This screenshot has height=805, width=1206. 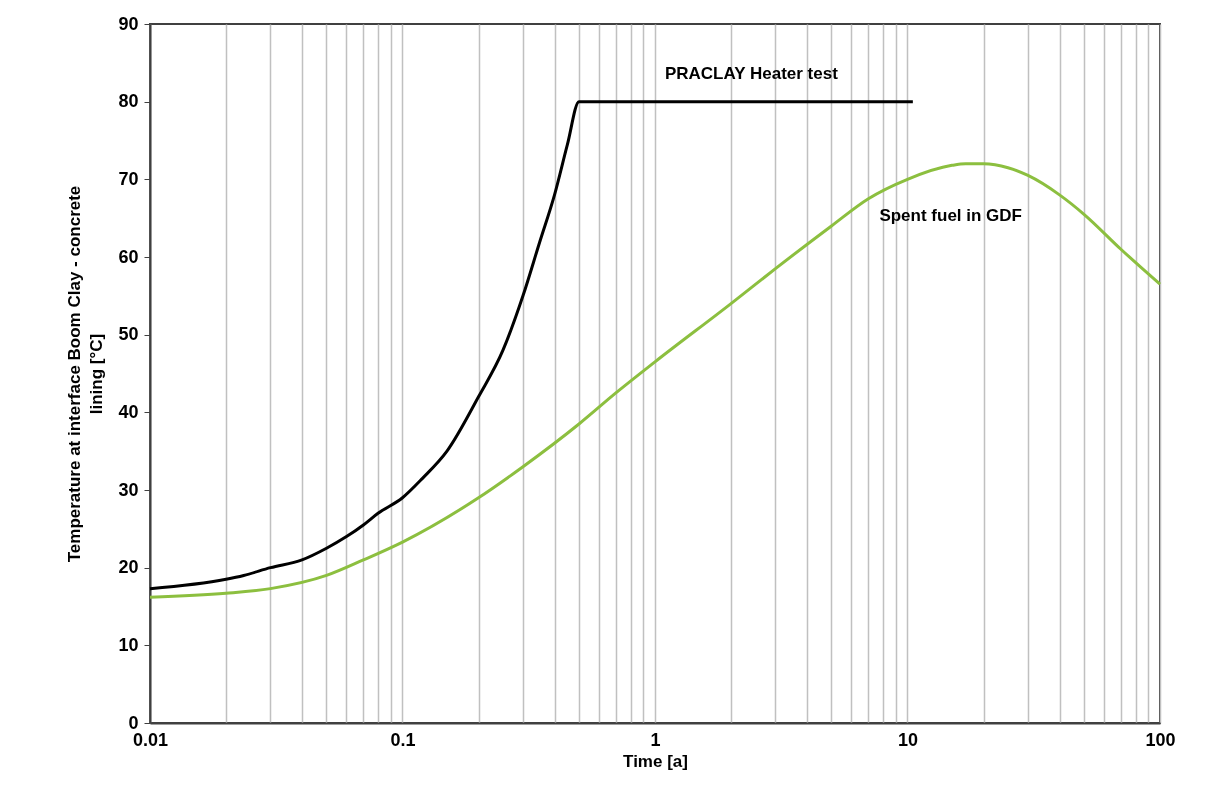 I want to click on y-tick-label: 60, so click(x=128, y=256).